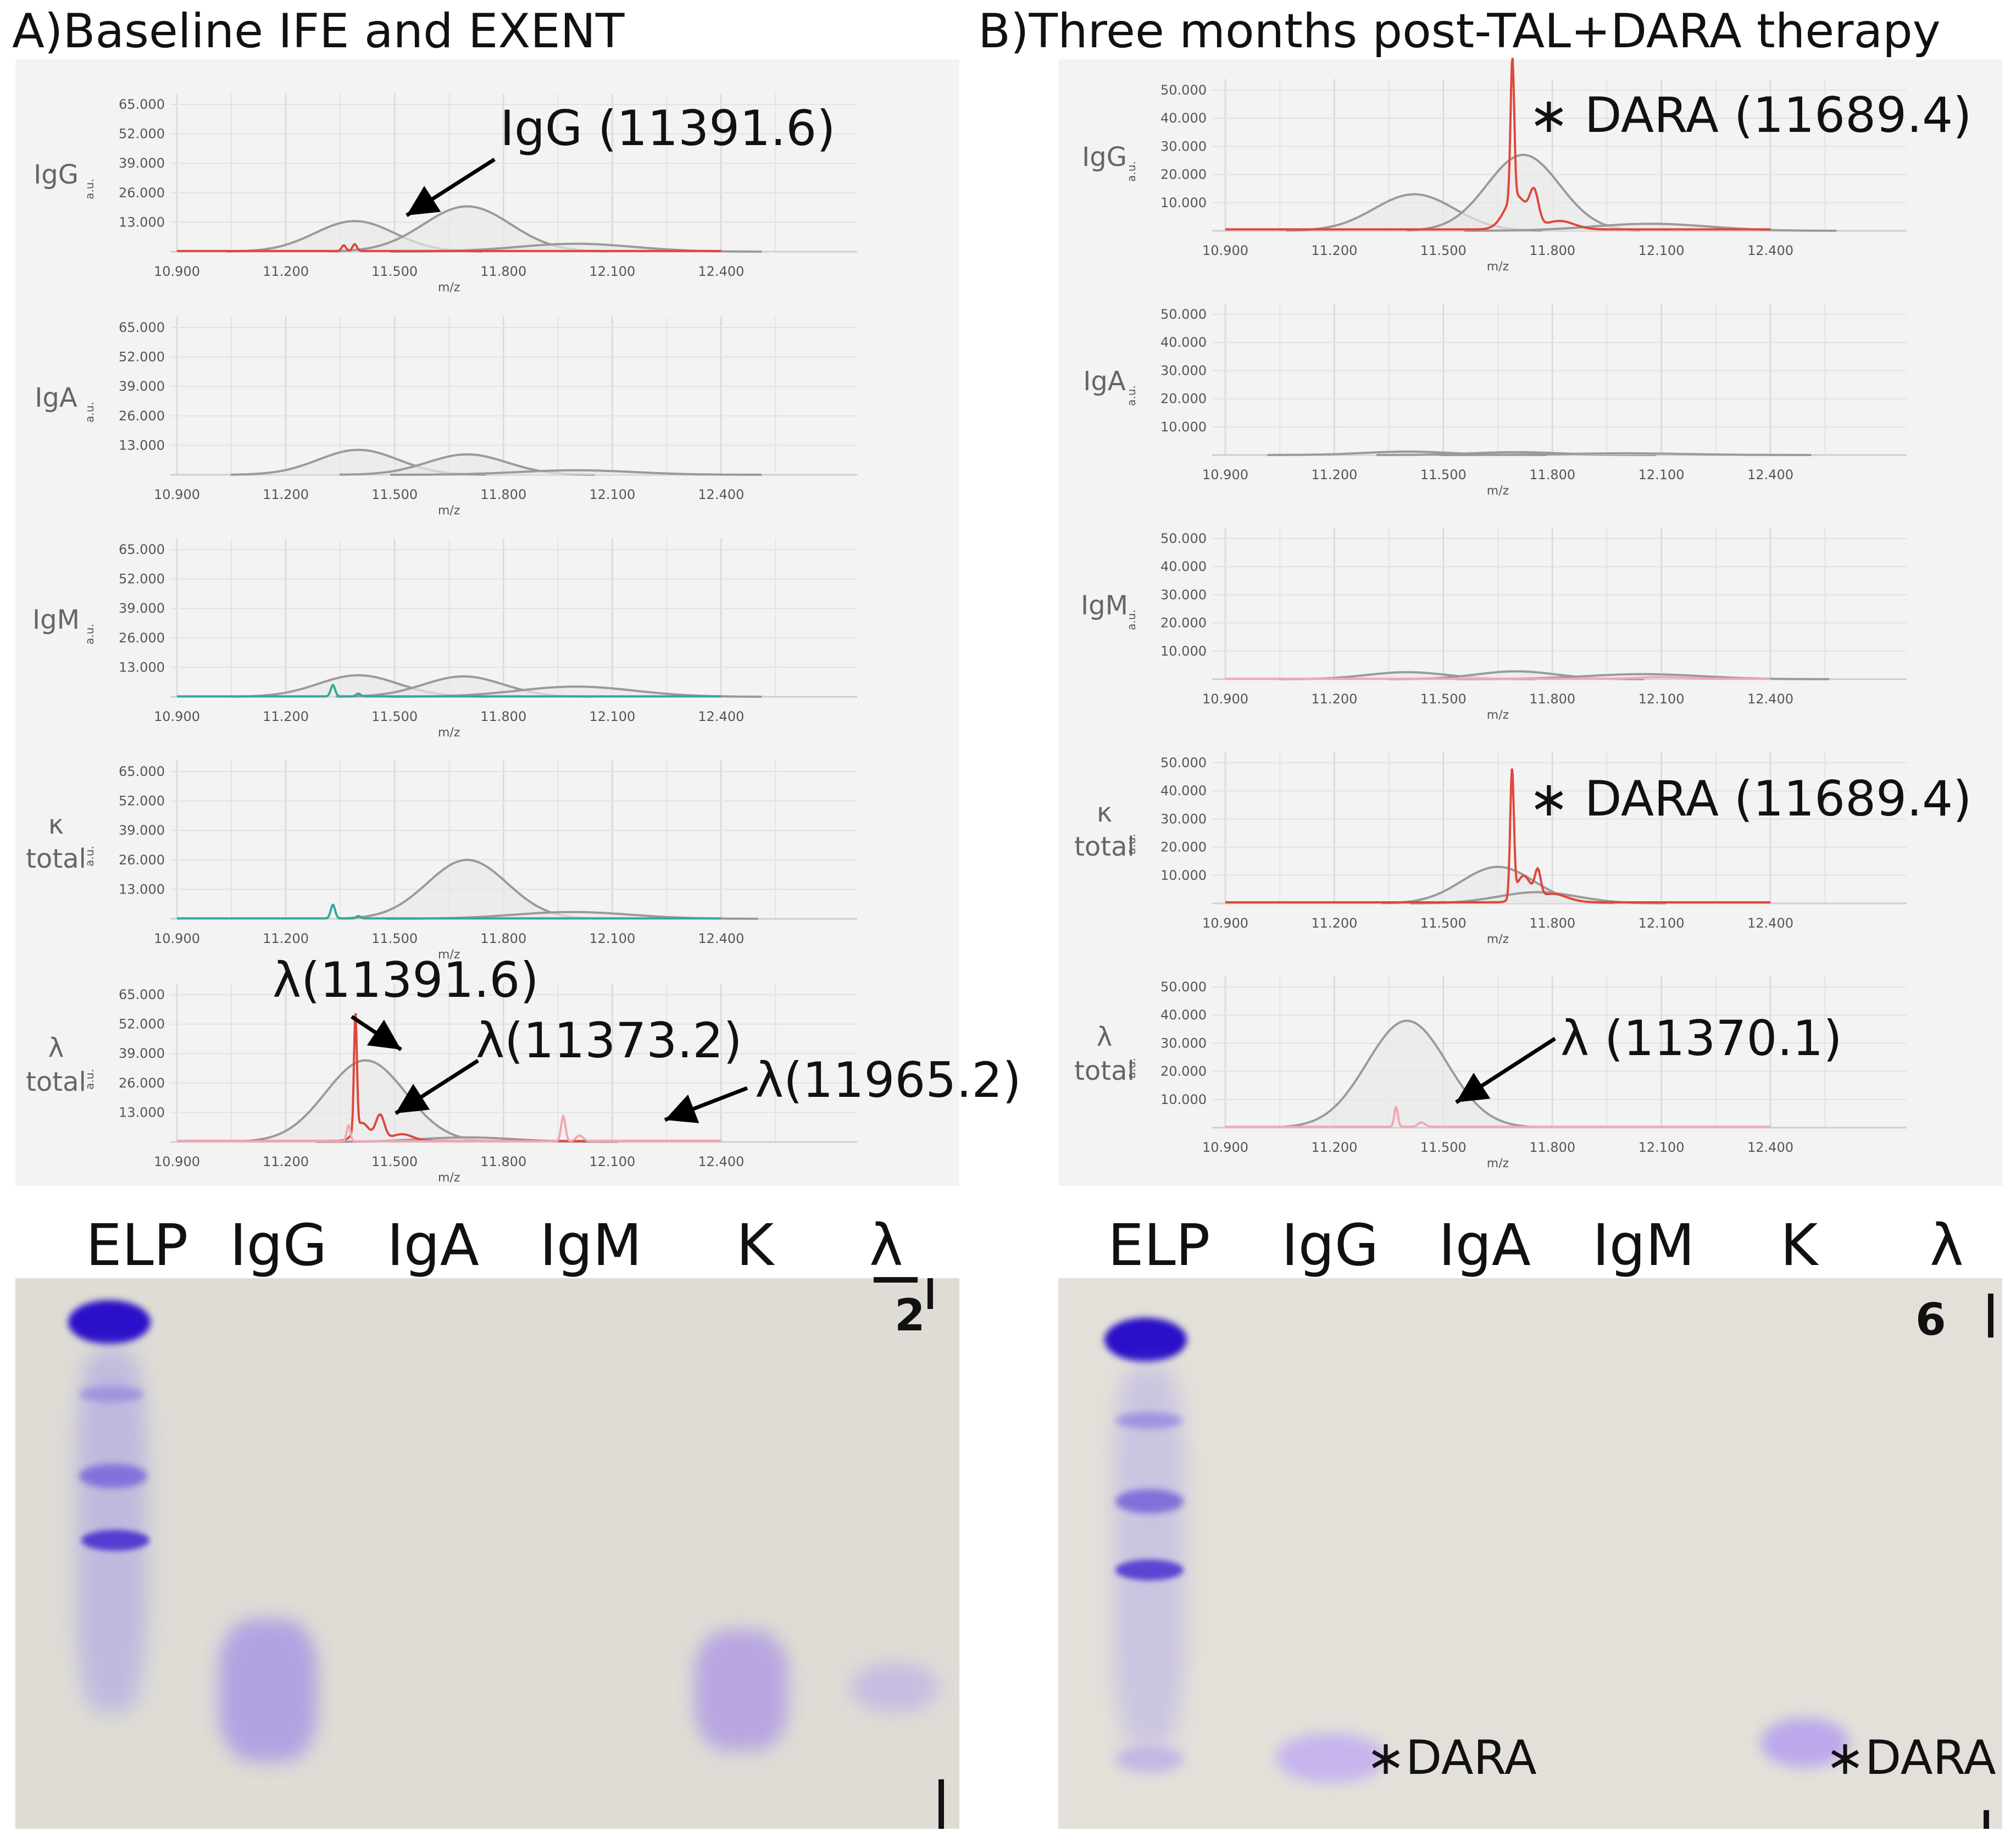  I want to click on gel-b-image: 6 ∗DARA ∗DARA, so click(1530, 1553).